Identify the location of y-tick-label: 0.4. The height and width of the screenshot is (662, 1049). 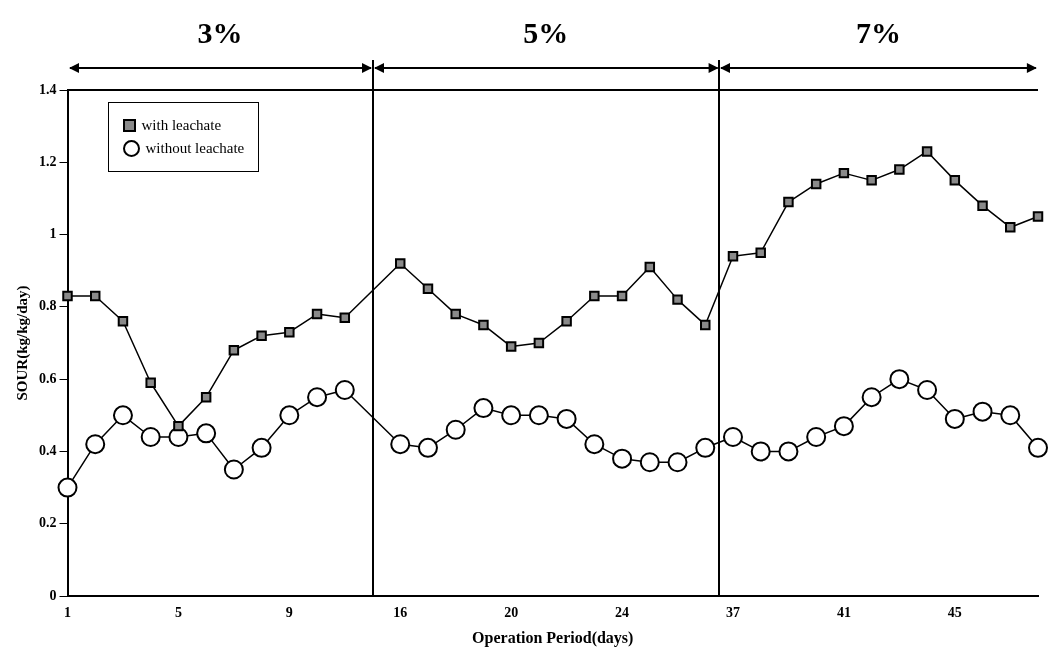
(48, 451).